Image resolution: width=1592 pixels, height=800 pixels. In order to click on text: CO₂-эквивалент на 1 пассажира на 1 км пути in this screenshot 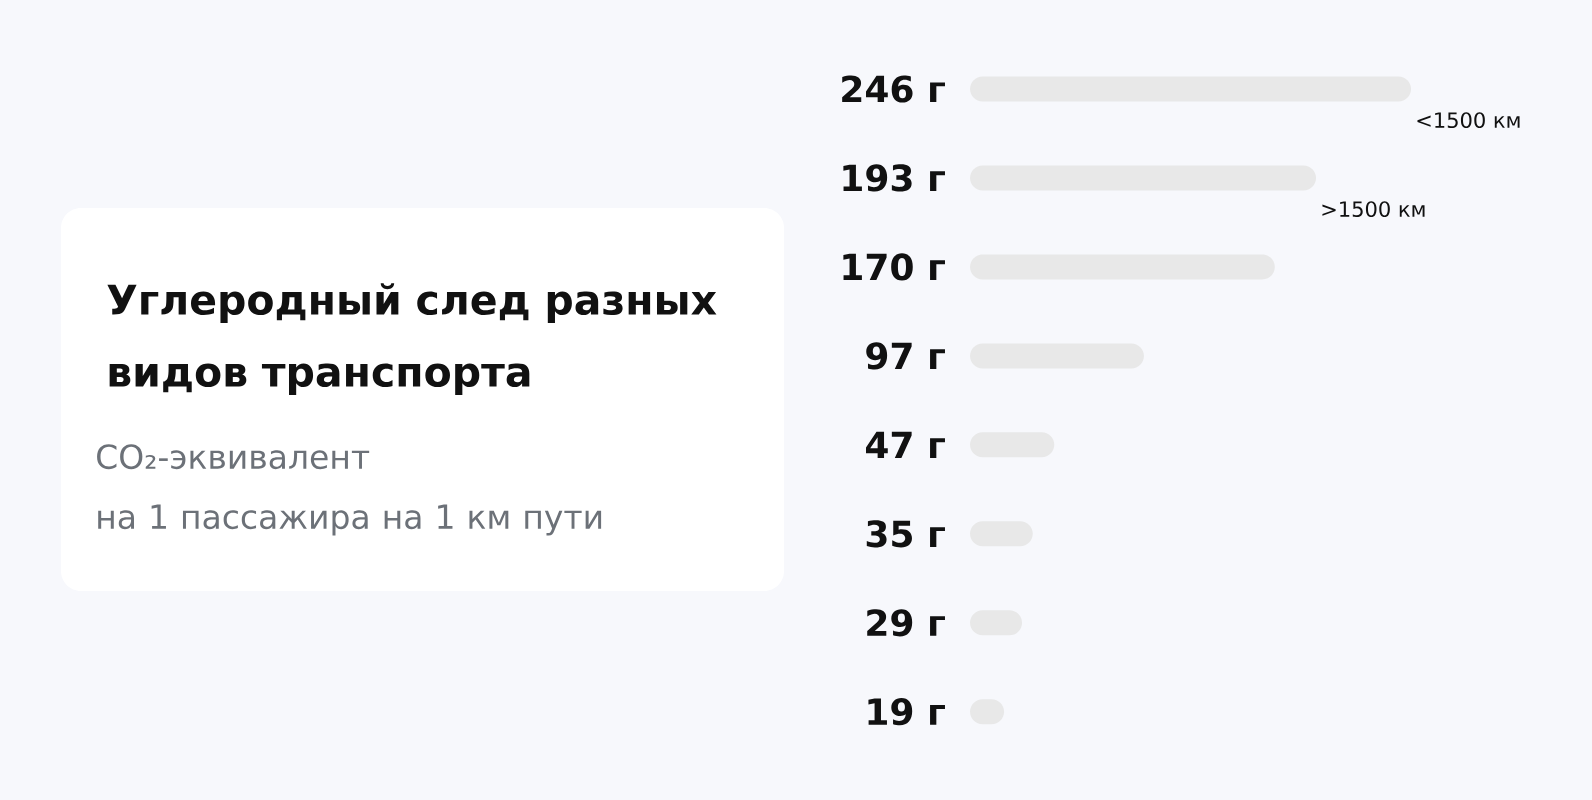, I will do `click(349, 490)`.